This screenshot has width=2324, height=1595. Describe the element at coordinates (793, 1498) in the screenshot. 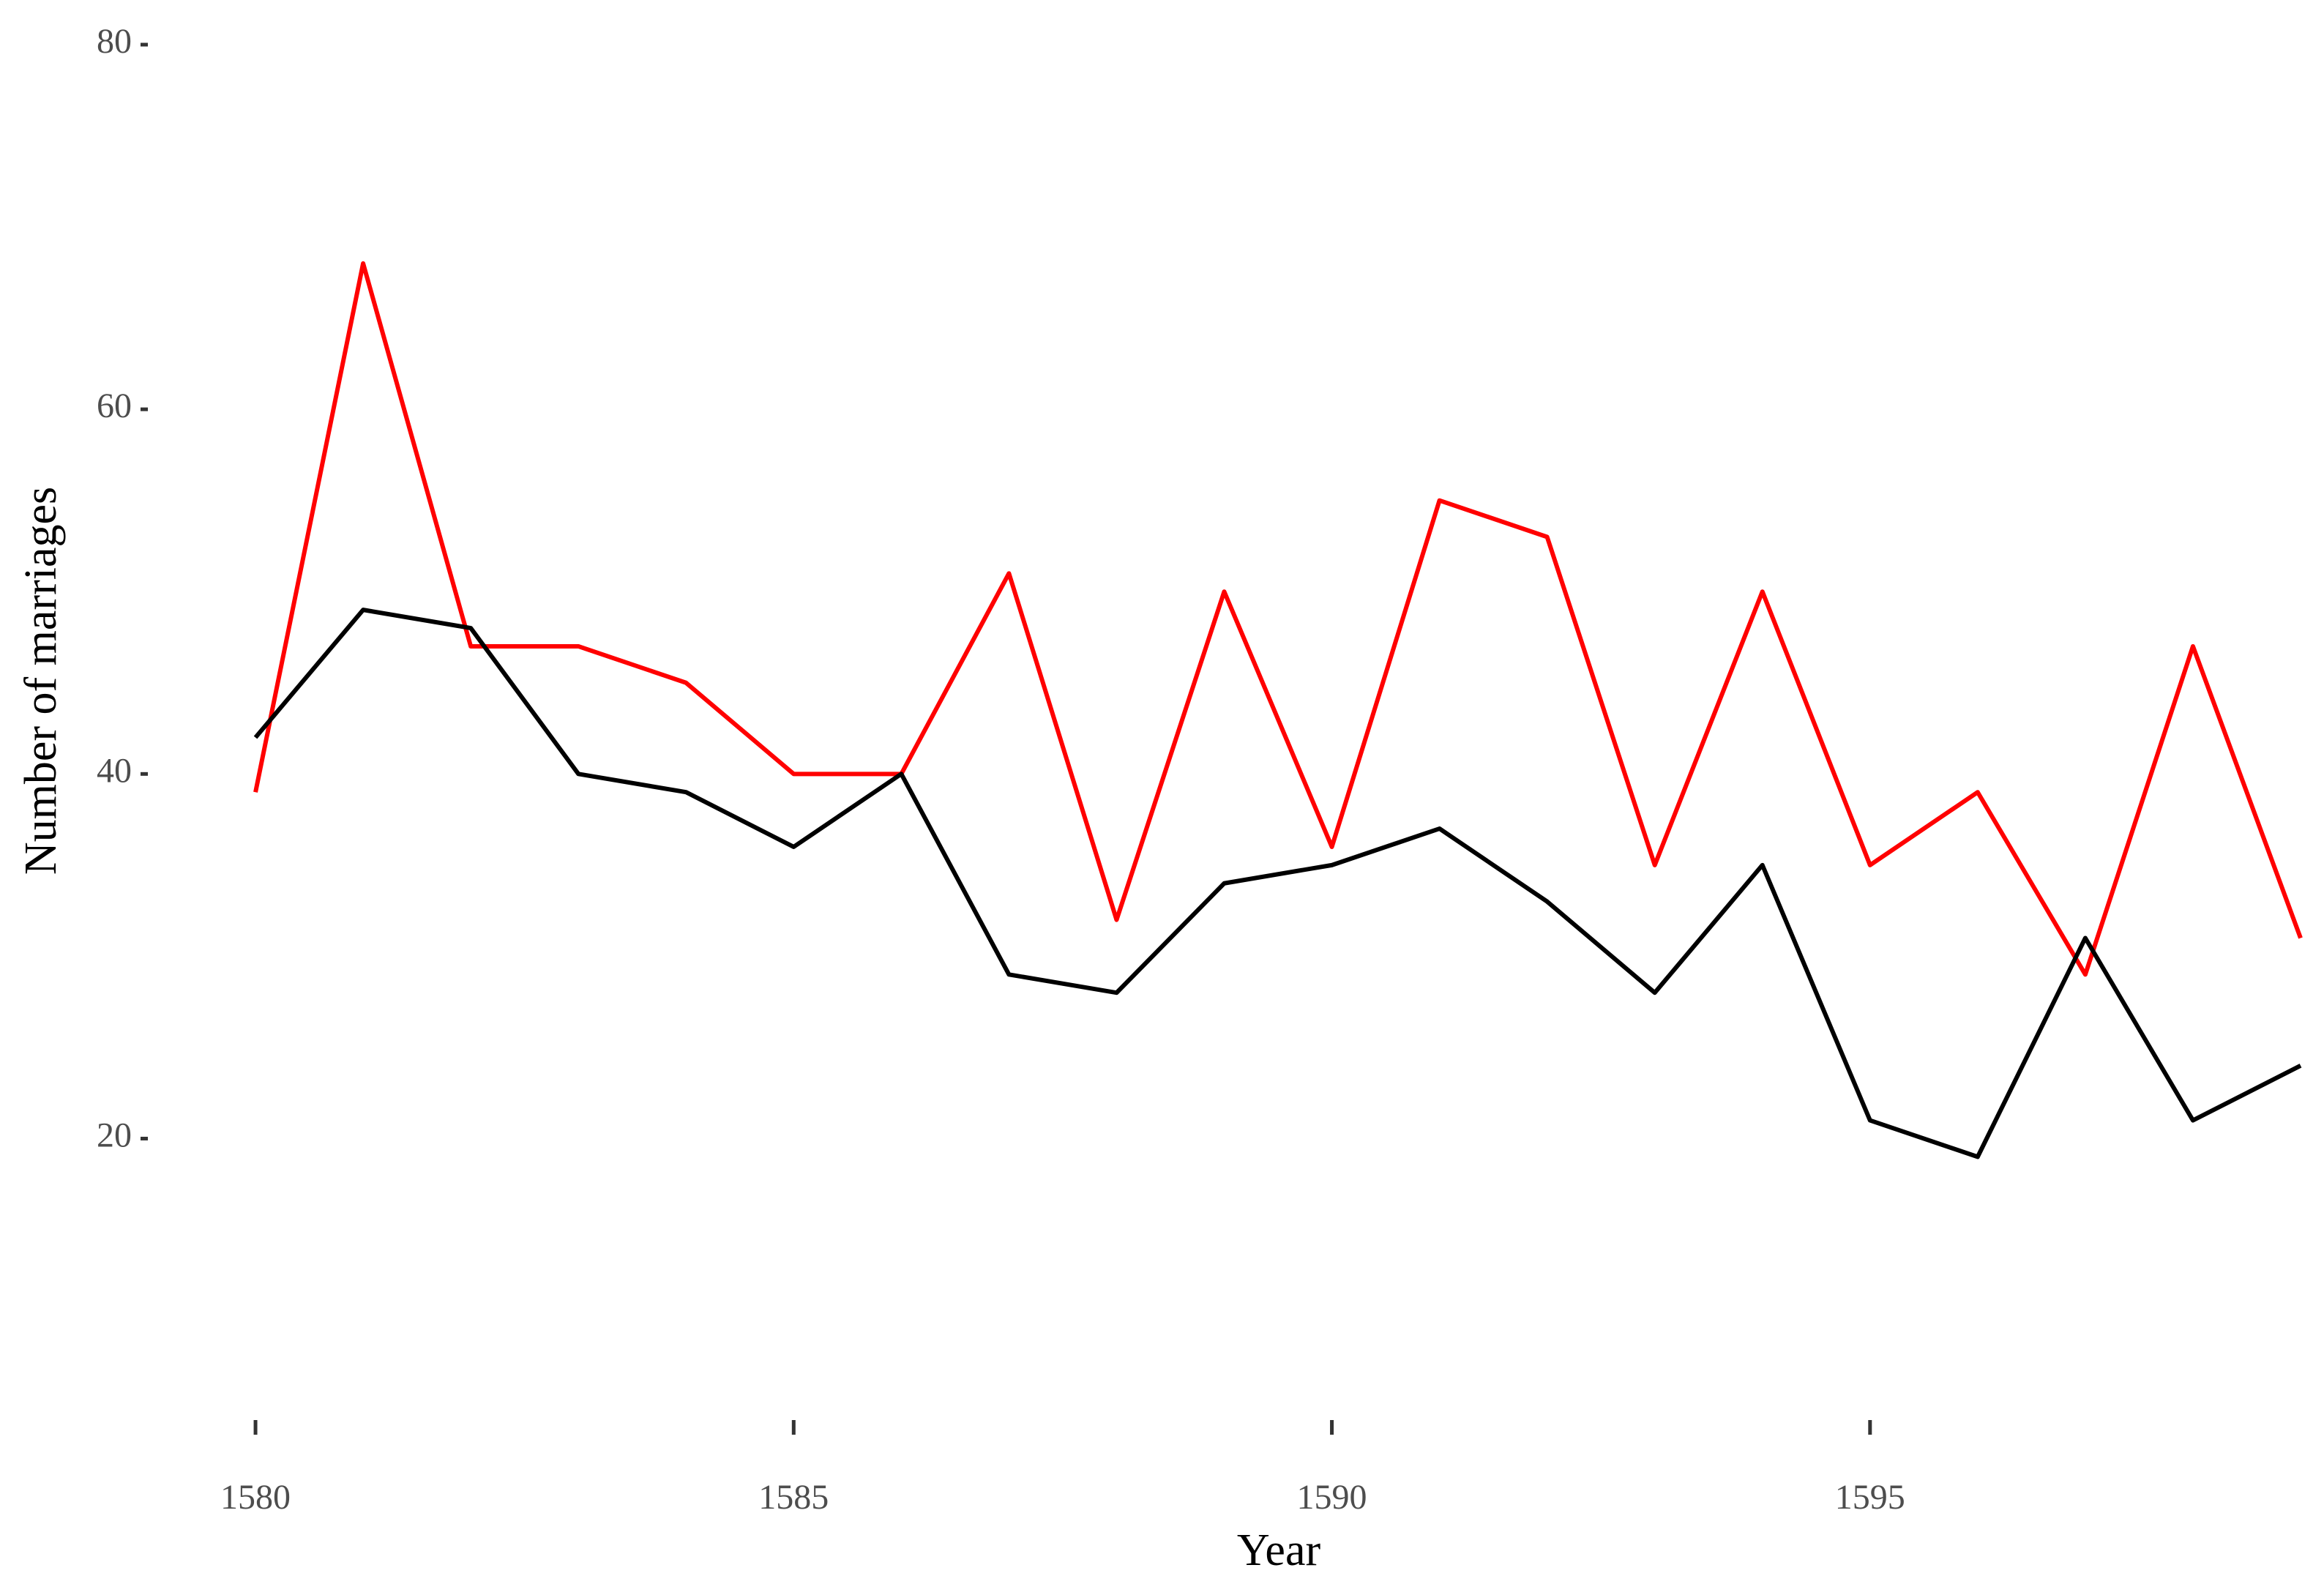

I see `x-tick-label: 1585` at that location.